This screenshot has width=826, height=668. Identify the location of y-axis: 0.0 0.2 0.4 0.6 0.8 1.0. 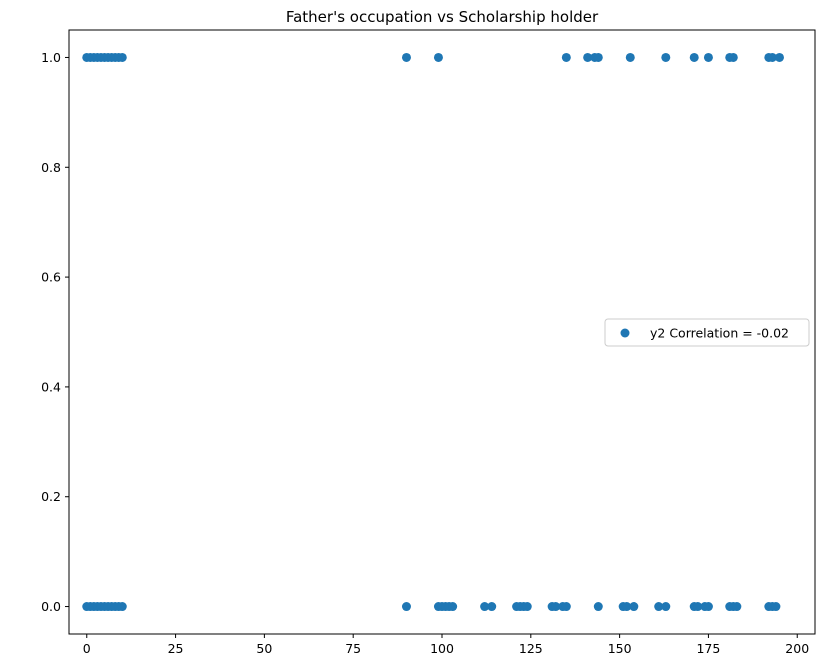
(55, 332).